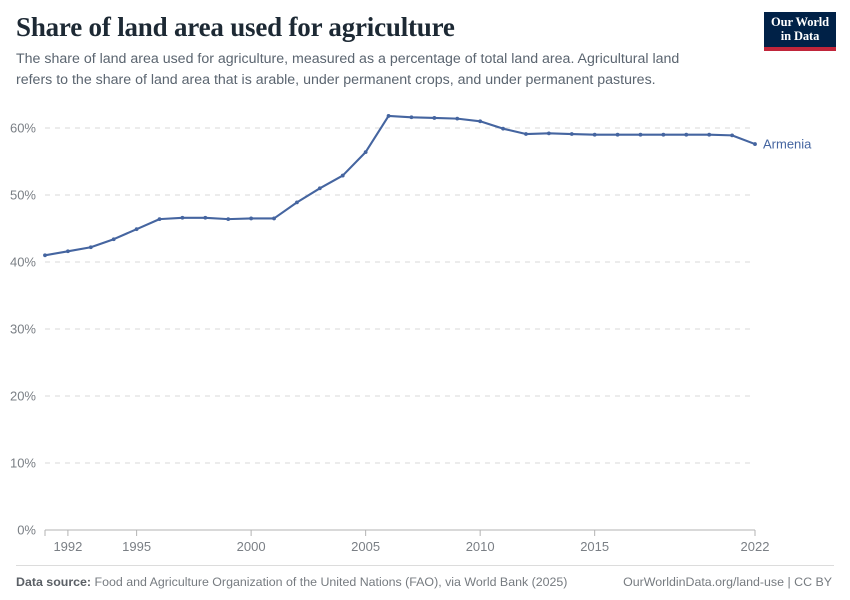  I want to click on x-tick-label: 1995, so click(136, 545).